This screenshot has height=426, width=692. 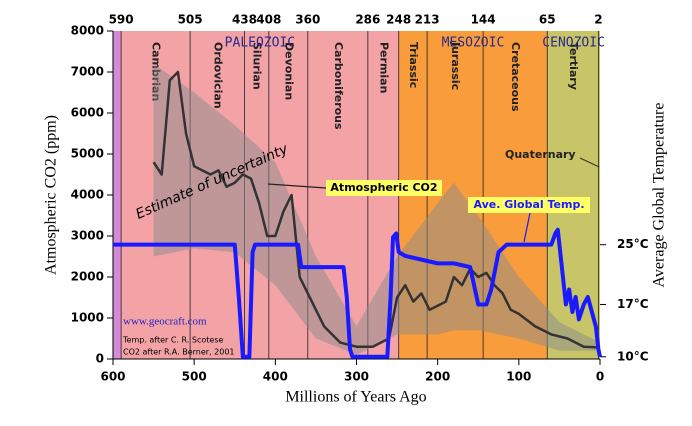 What do you see at coordinates (633, 356) in the screenshot?
I see `y2-tick-label: 10°C` at bounding box center [633, 356].